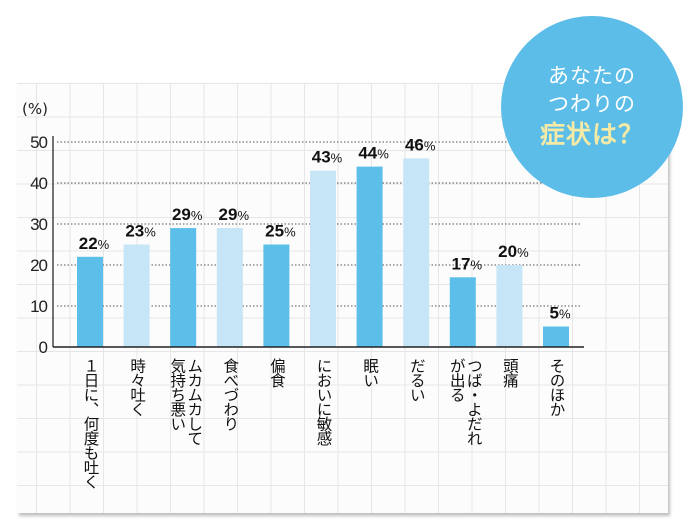 This screenshot has width=699, height=529. I want to click on data-label: 46%, so click(420, 144).